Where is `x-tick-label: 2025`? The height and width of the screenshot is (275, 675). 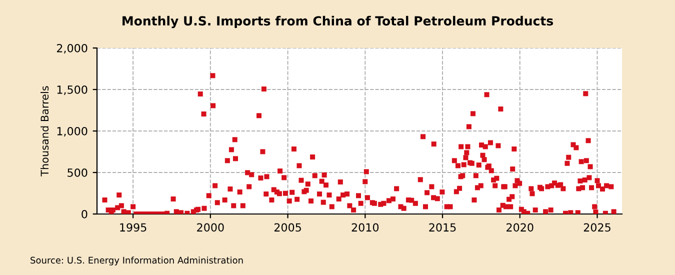
x-tick-label: 2025 is located at coordinates (597, 227).